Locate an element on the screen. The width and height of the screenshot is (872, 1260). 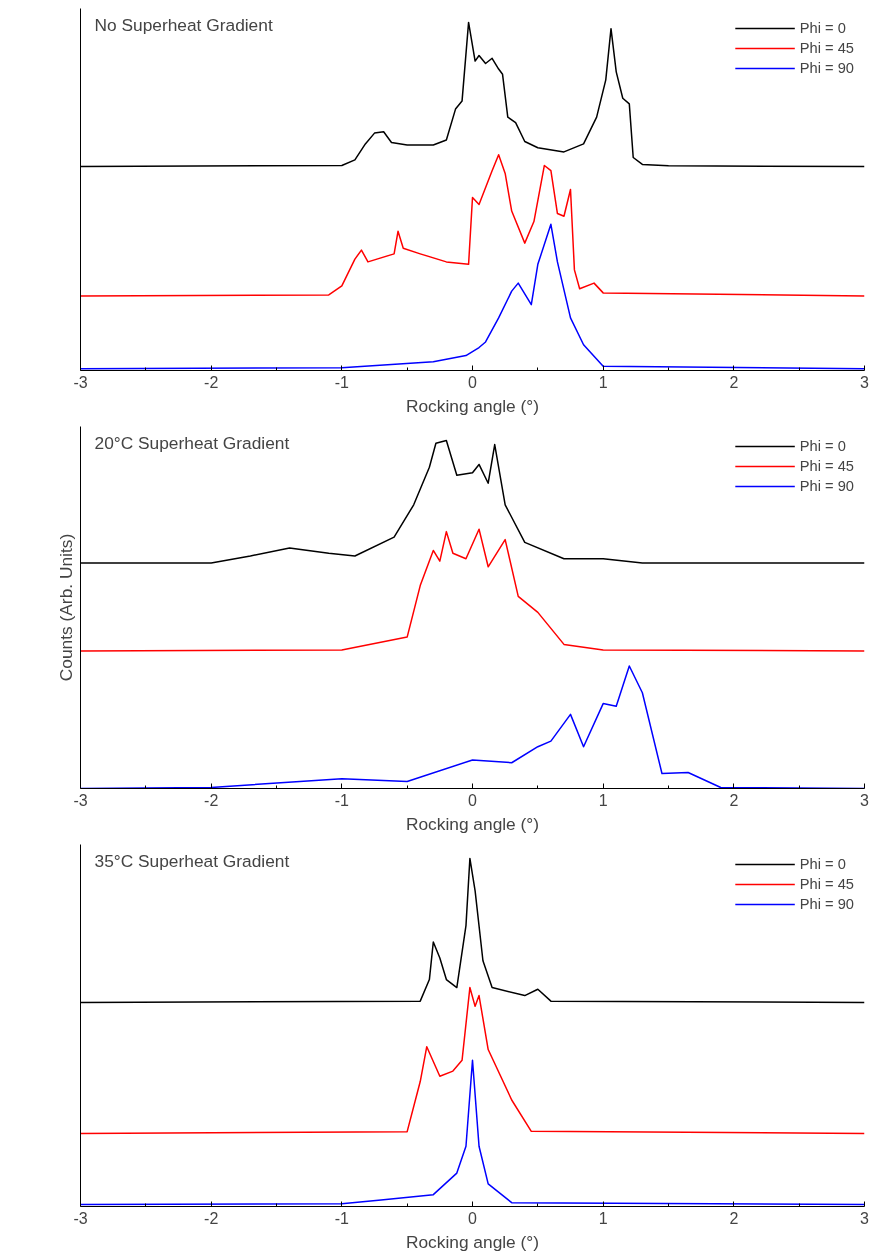
chart-title: 35°C Superheat Gradient is located at coordinates (192, 860).